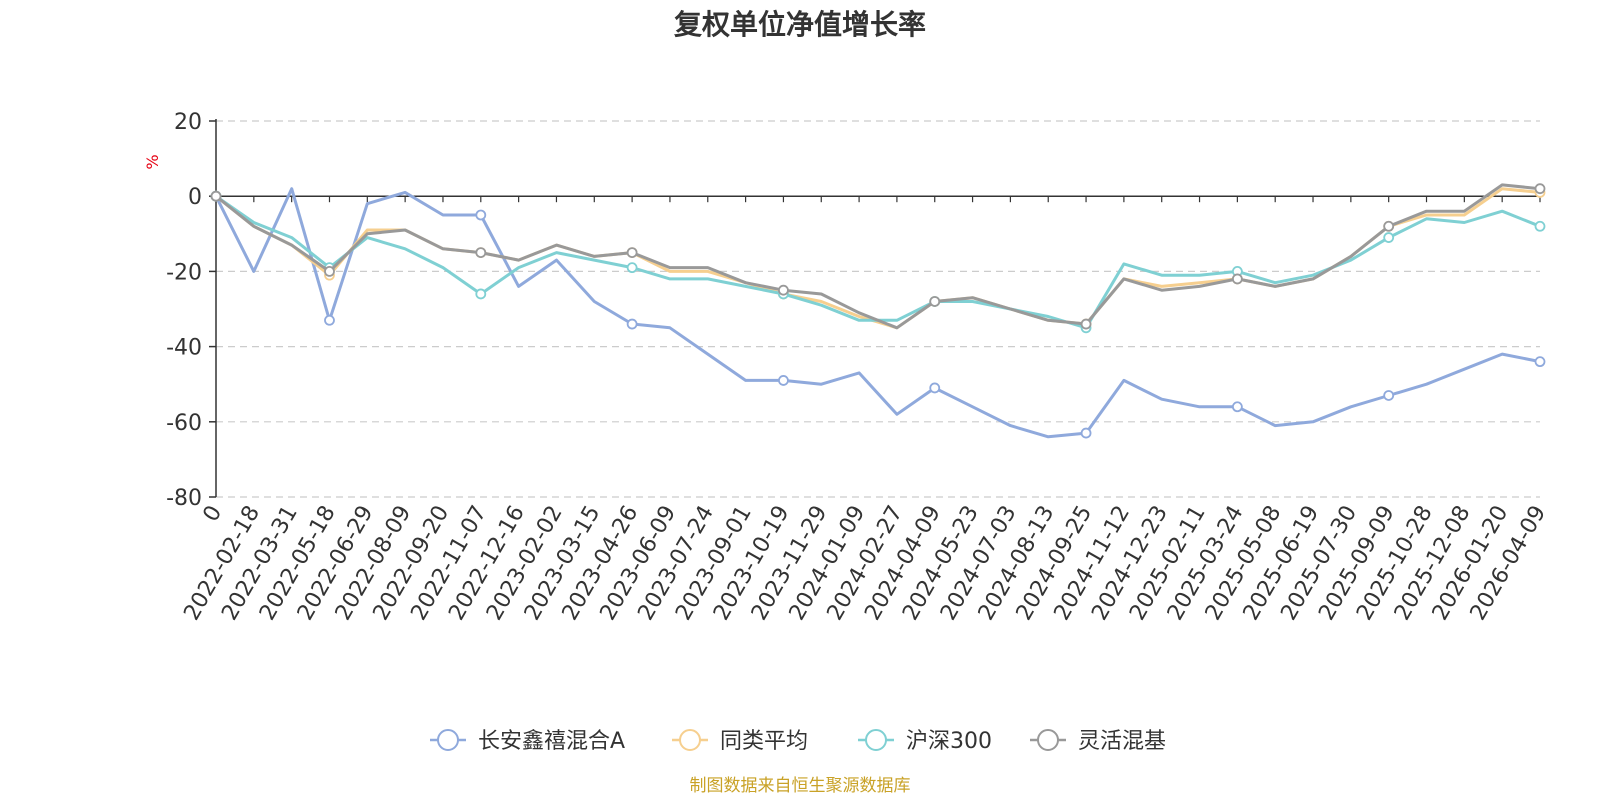  I want to click on legend-item: 同类平均, so click(740, 741).